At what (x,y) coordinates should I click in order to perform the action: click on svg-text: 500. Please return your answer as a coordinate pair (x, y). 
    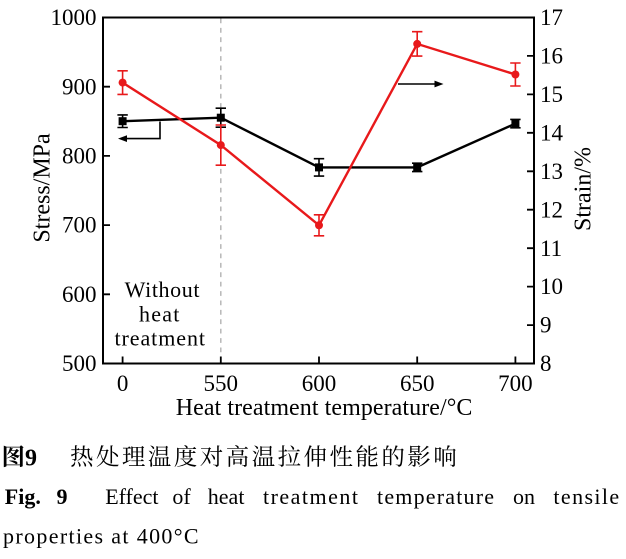
    Looking at the image, I should click on (79, 363).